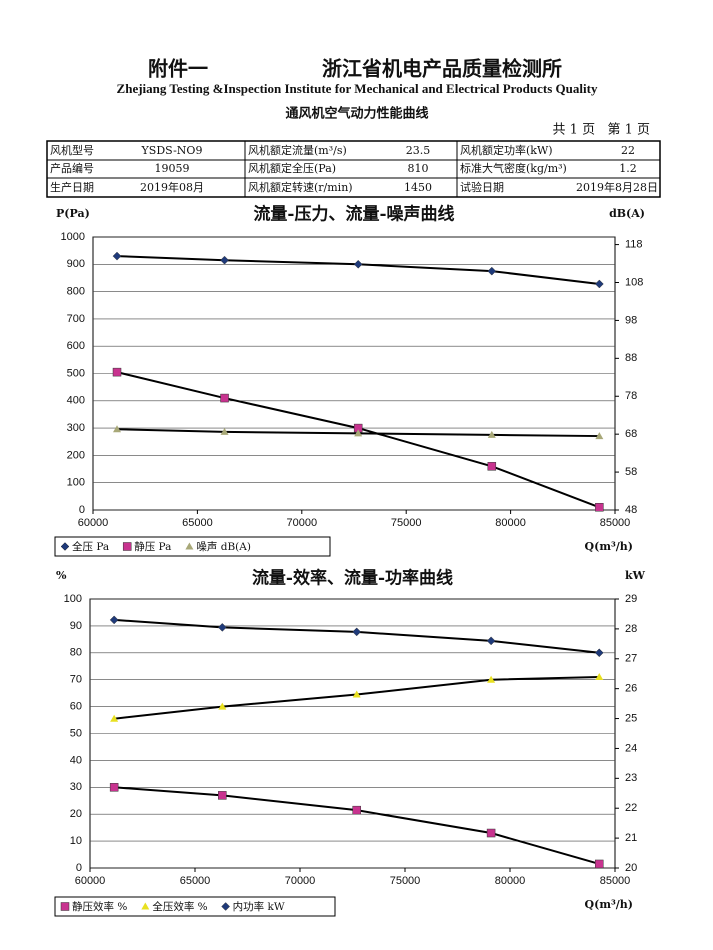 The height and width of the screenshot is (950, 713). Describe the element at coordinates (631, 838) in the screenshot. I see `y2-tick-label: 21` at that location.